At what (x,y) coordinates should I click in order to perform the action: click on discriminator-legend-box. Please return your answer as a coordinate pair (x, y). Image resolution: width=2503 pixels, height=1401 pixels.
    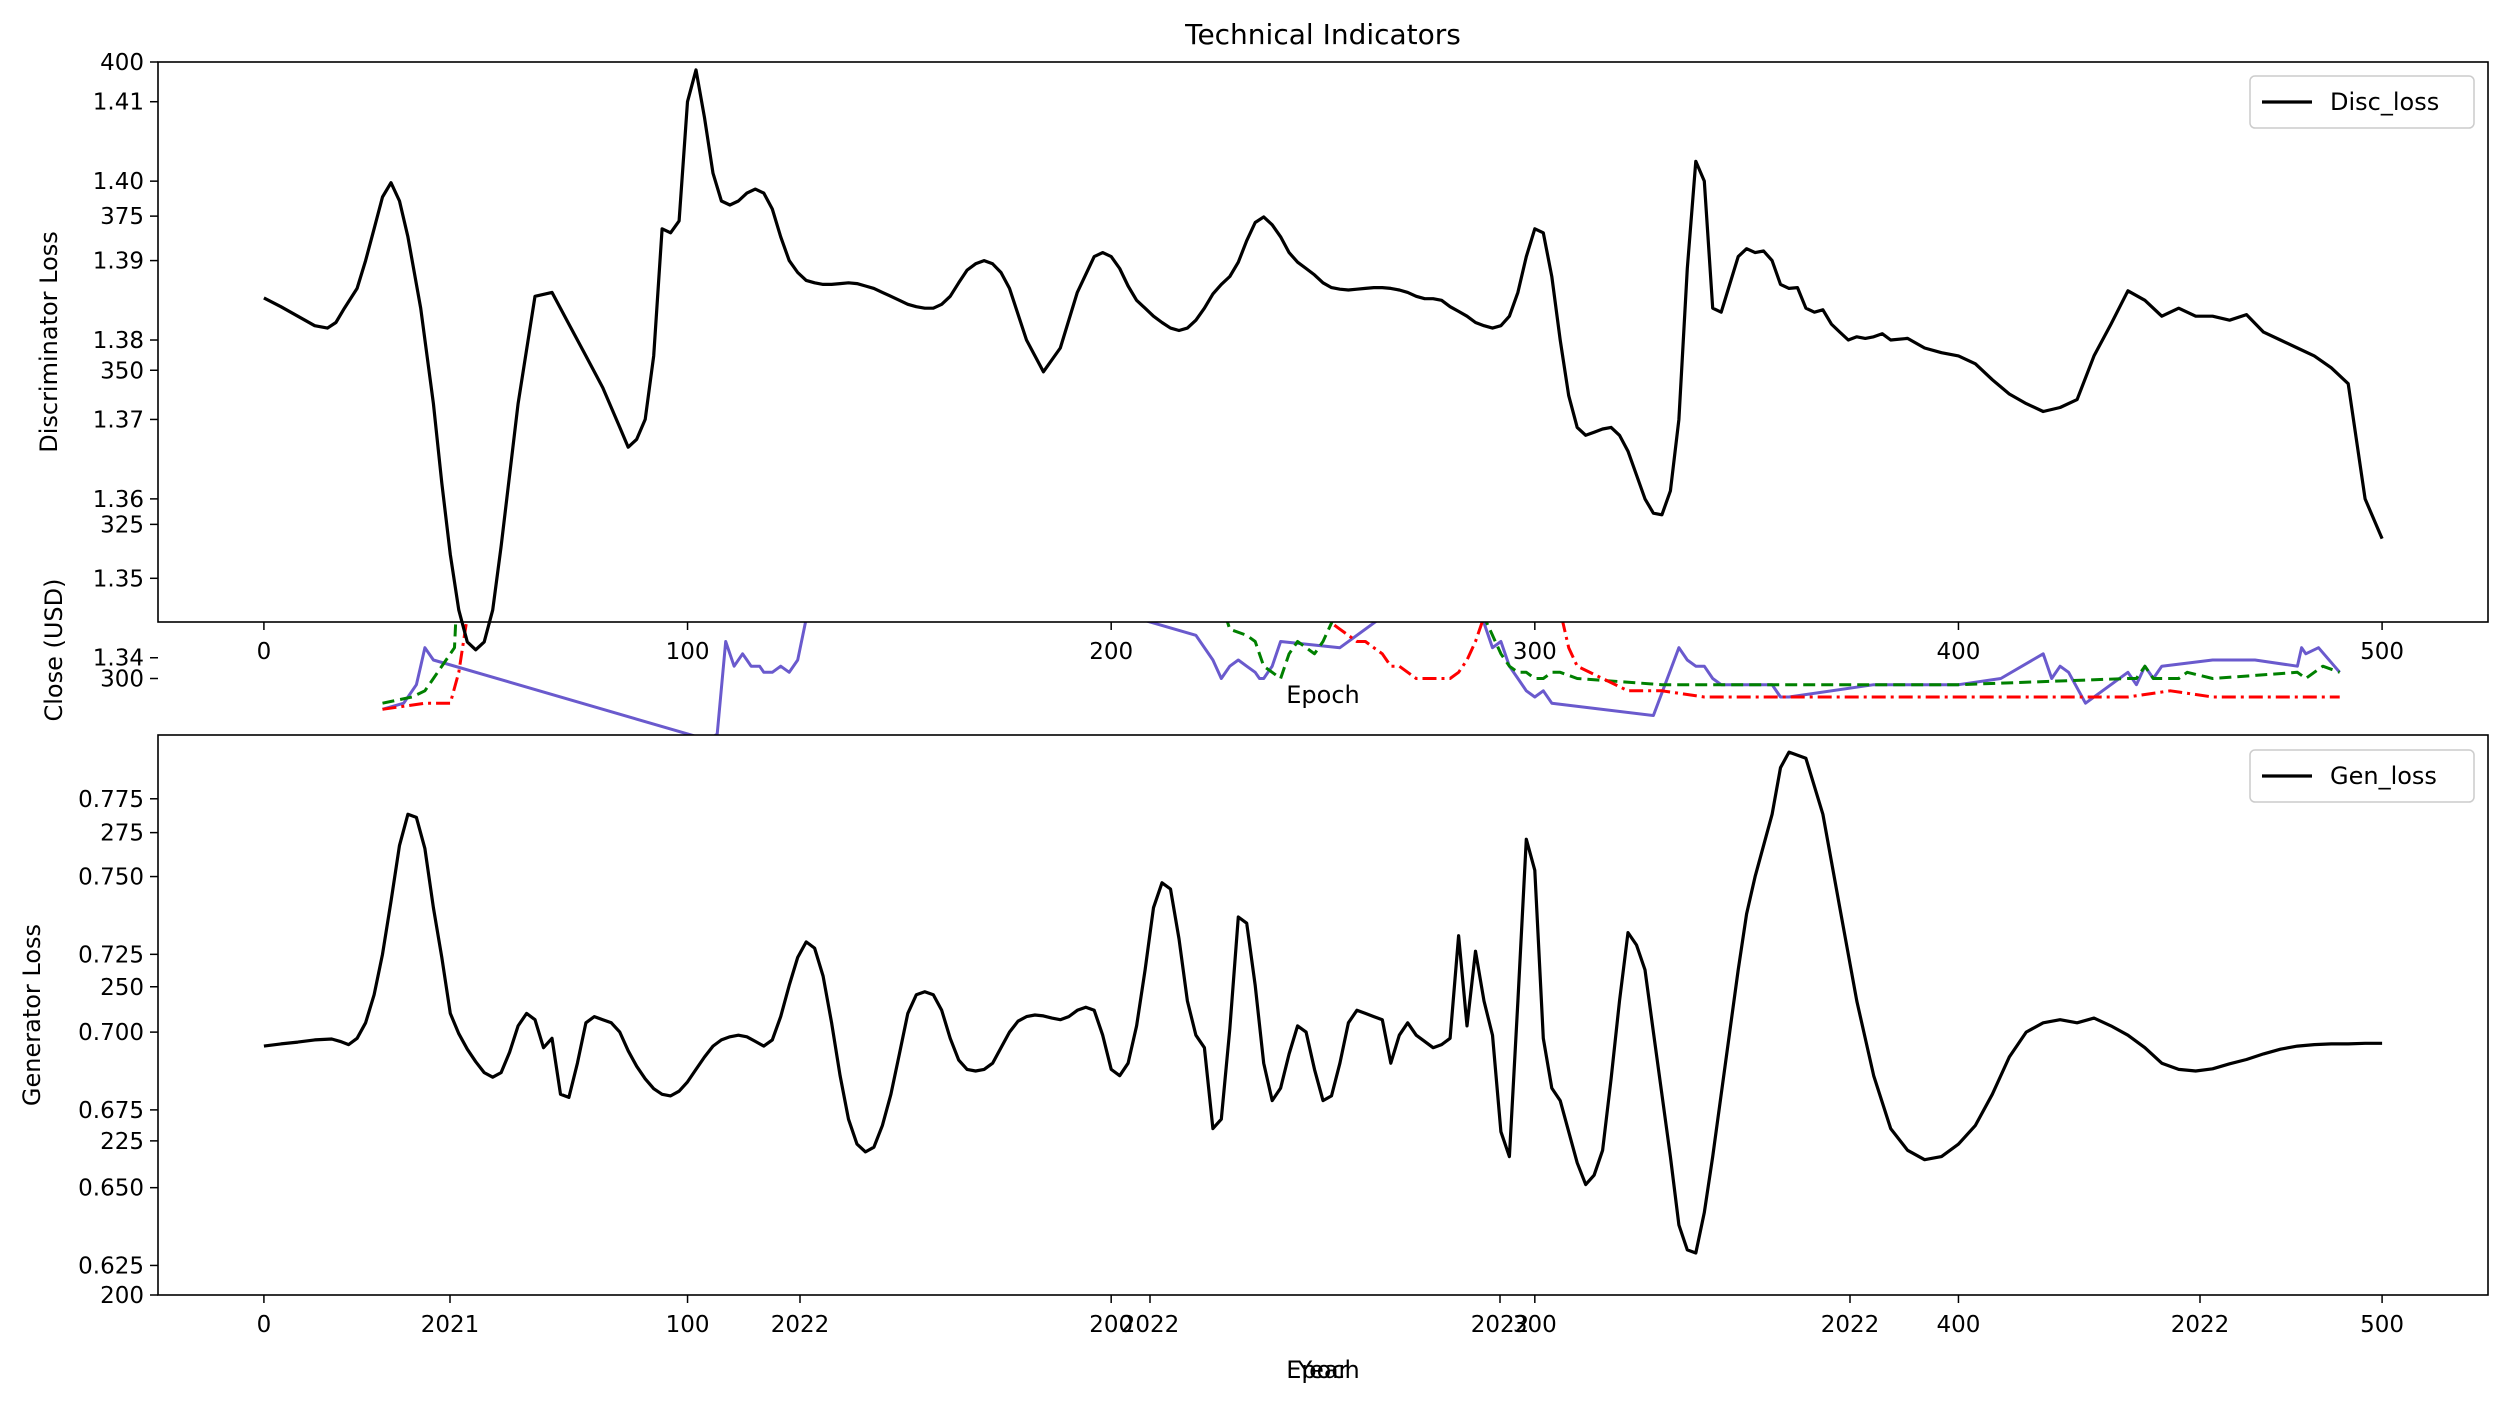
    Looking at the image, I should click on (2362, 102).